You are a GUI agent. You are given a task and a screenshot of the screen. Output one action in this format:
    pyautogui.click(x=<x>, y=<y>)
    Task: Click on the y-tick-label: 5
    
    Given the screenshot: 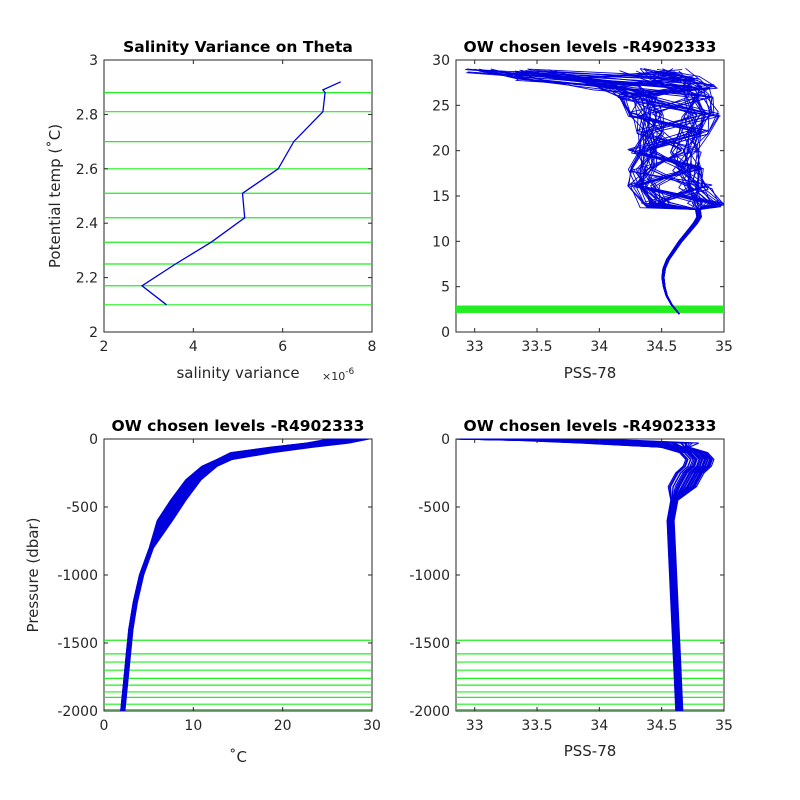 What is the action you would take?
    pyautogui.click(x=445, y=288)
    